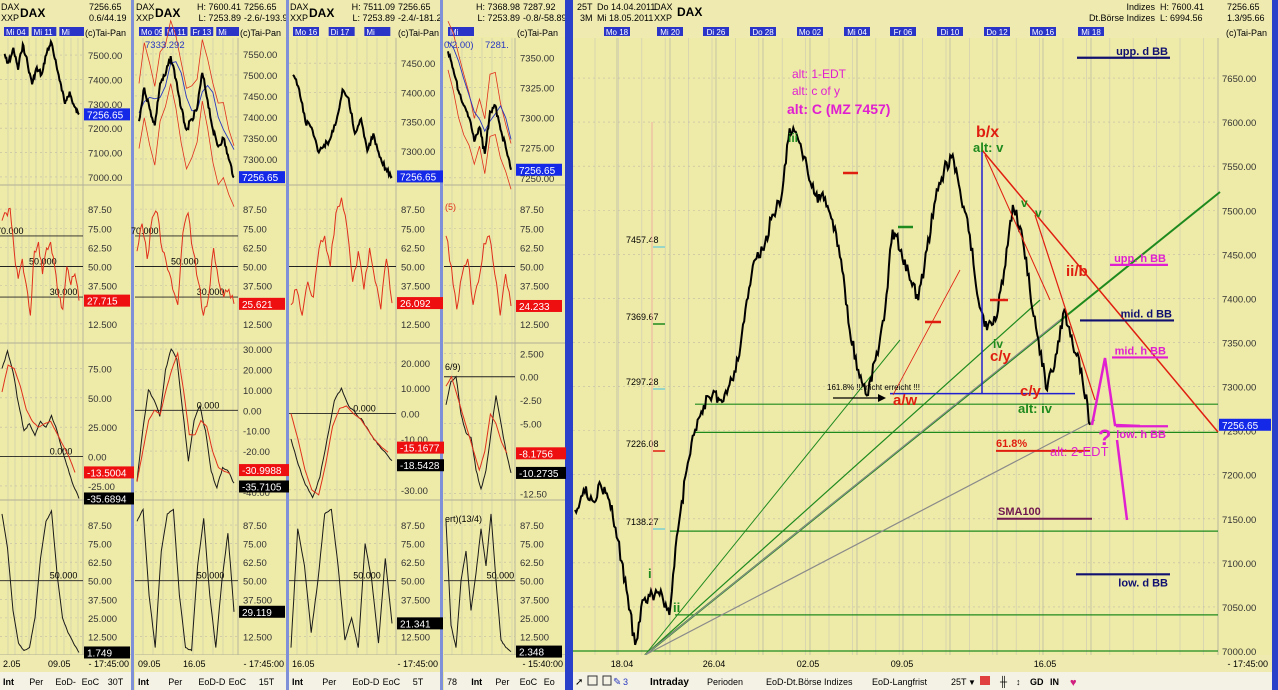 The width and height of the screenshot is (1278, 690). I want to click on y-tick-label: 7250.00, so click(1239, 432).